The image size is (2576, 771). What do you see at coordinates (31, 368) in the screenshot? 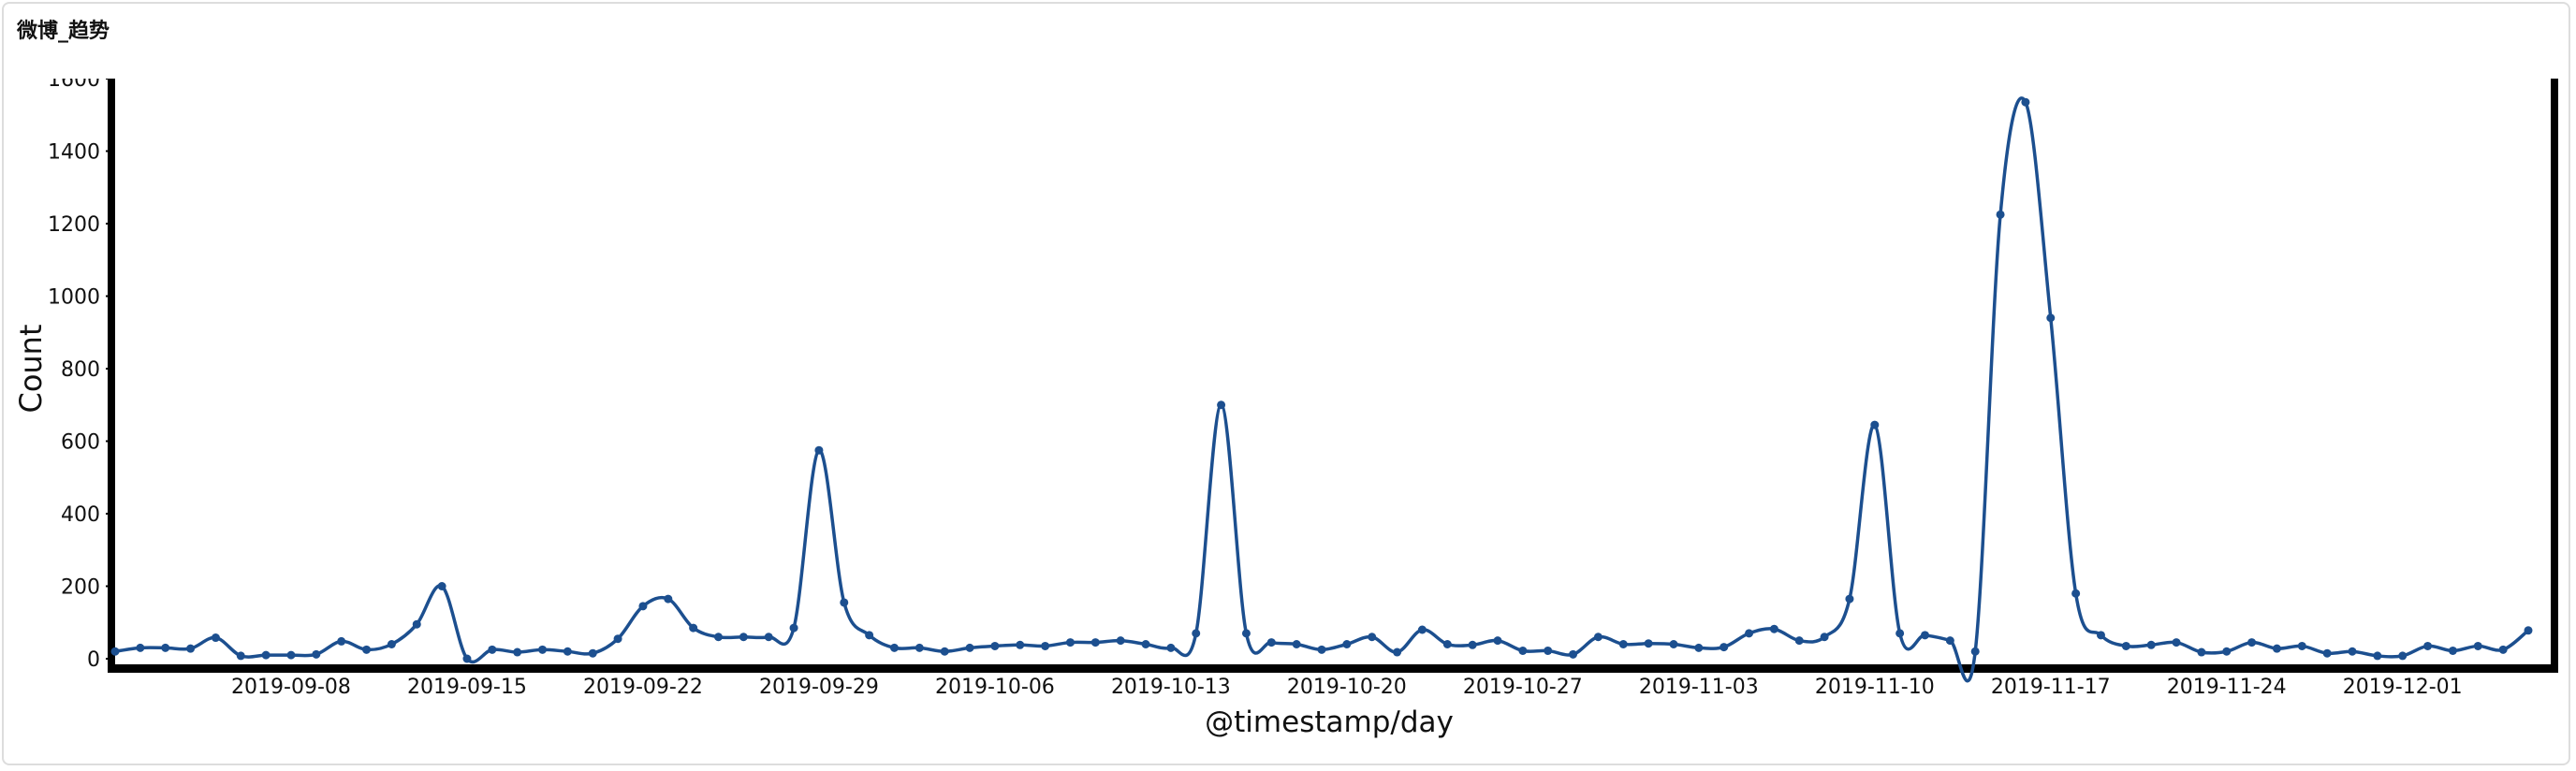
I see `y-axis-label: Count` at bounding box center [31, 368].